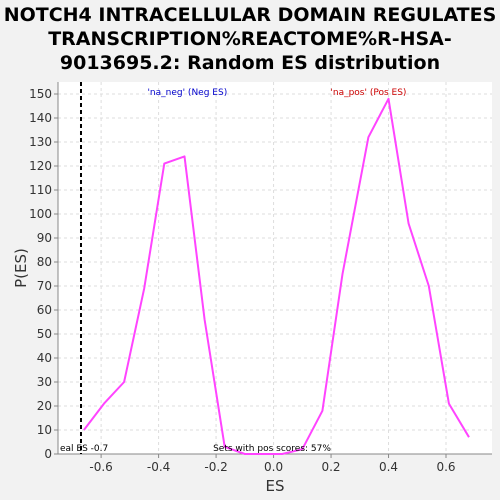  Describe the element at coordinates (40, 142) in the screenshot. I see `y-tick-label: 130` at that location.